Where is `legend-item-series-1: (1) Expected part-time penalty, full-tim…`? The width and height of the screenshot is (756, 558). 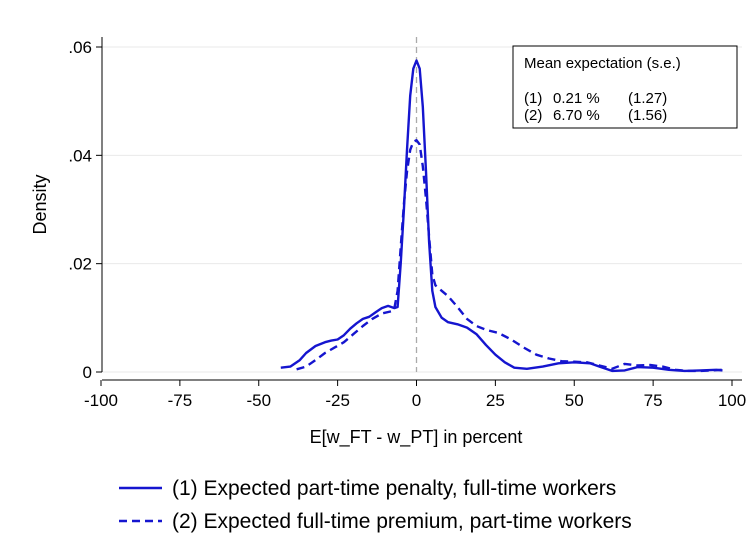
legend-item-series-1: (1) Expected part-time penalty, full-tim… is located at coordinates (367, 488).